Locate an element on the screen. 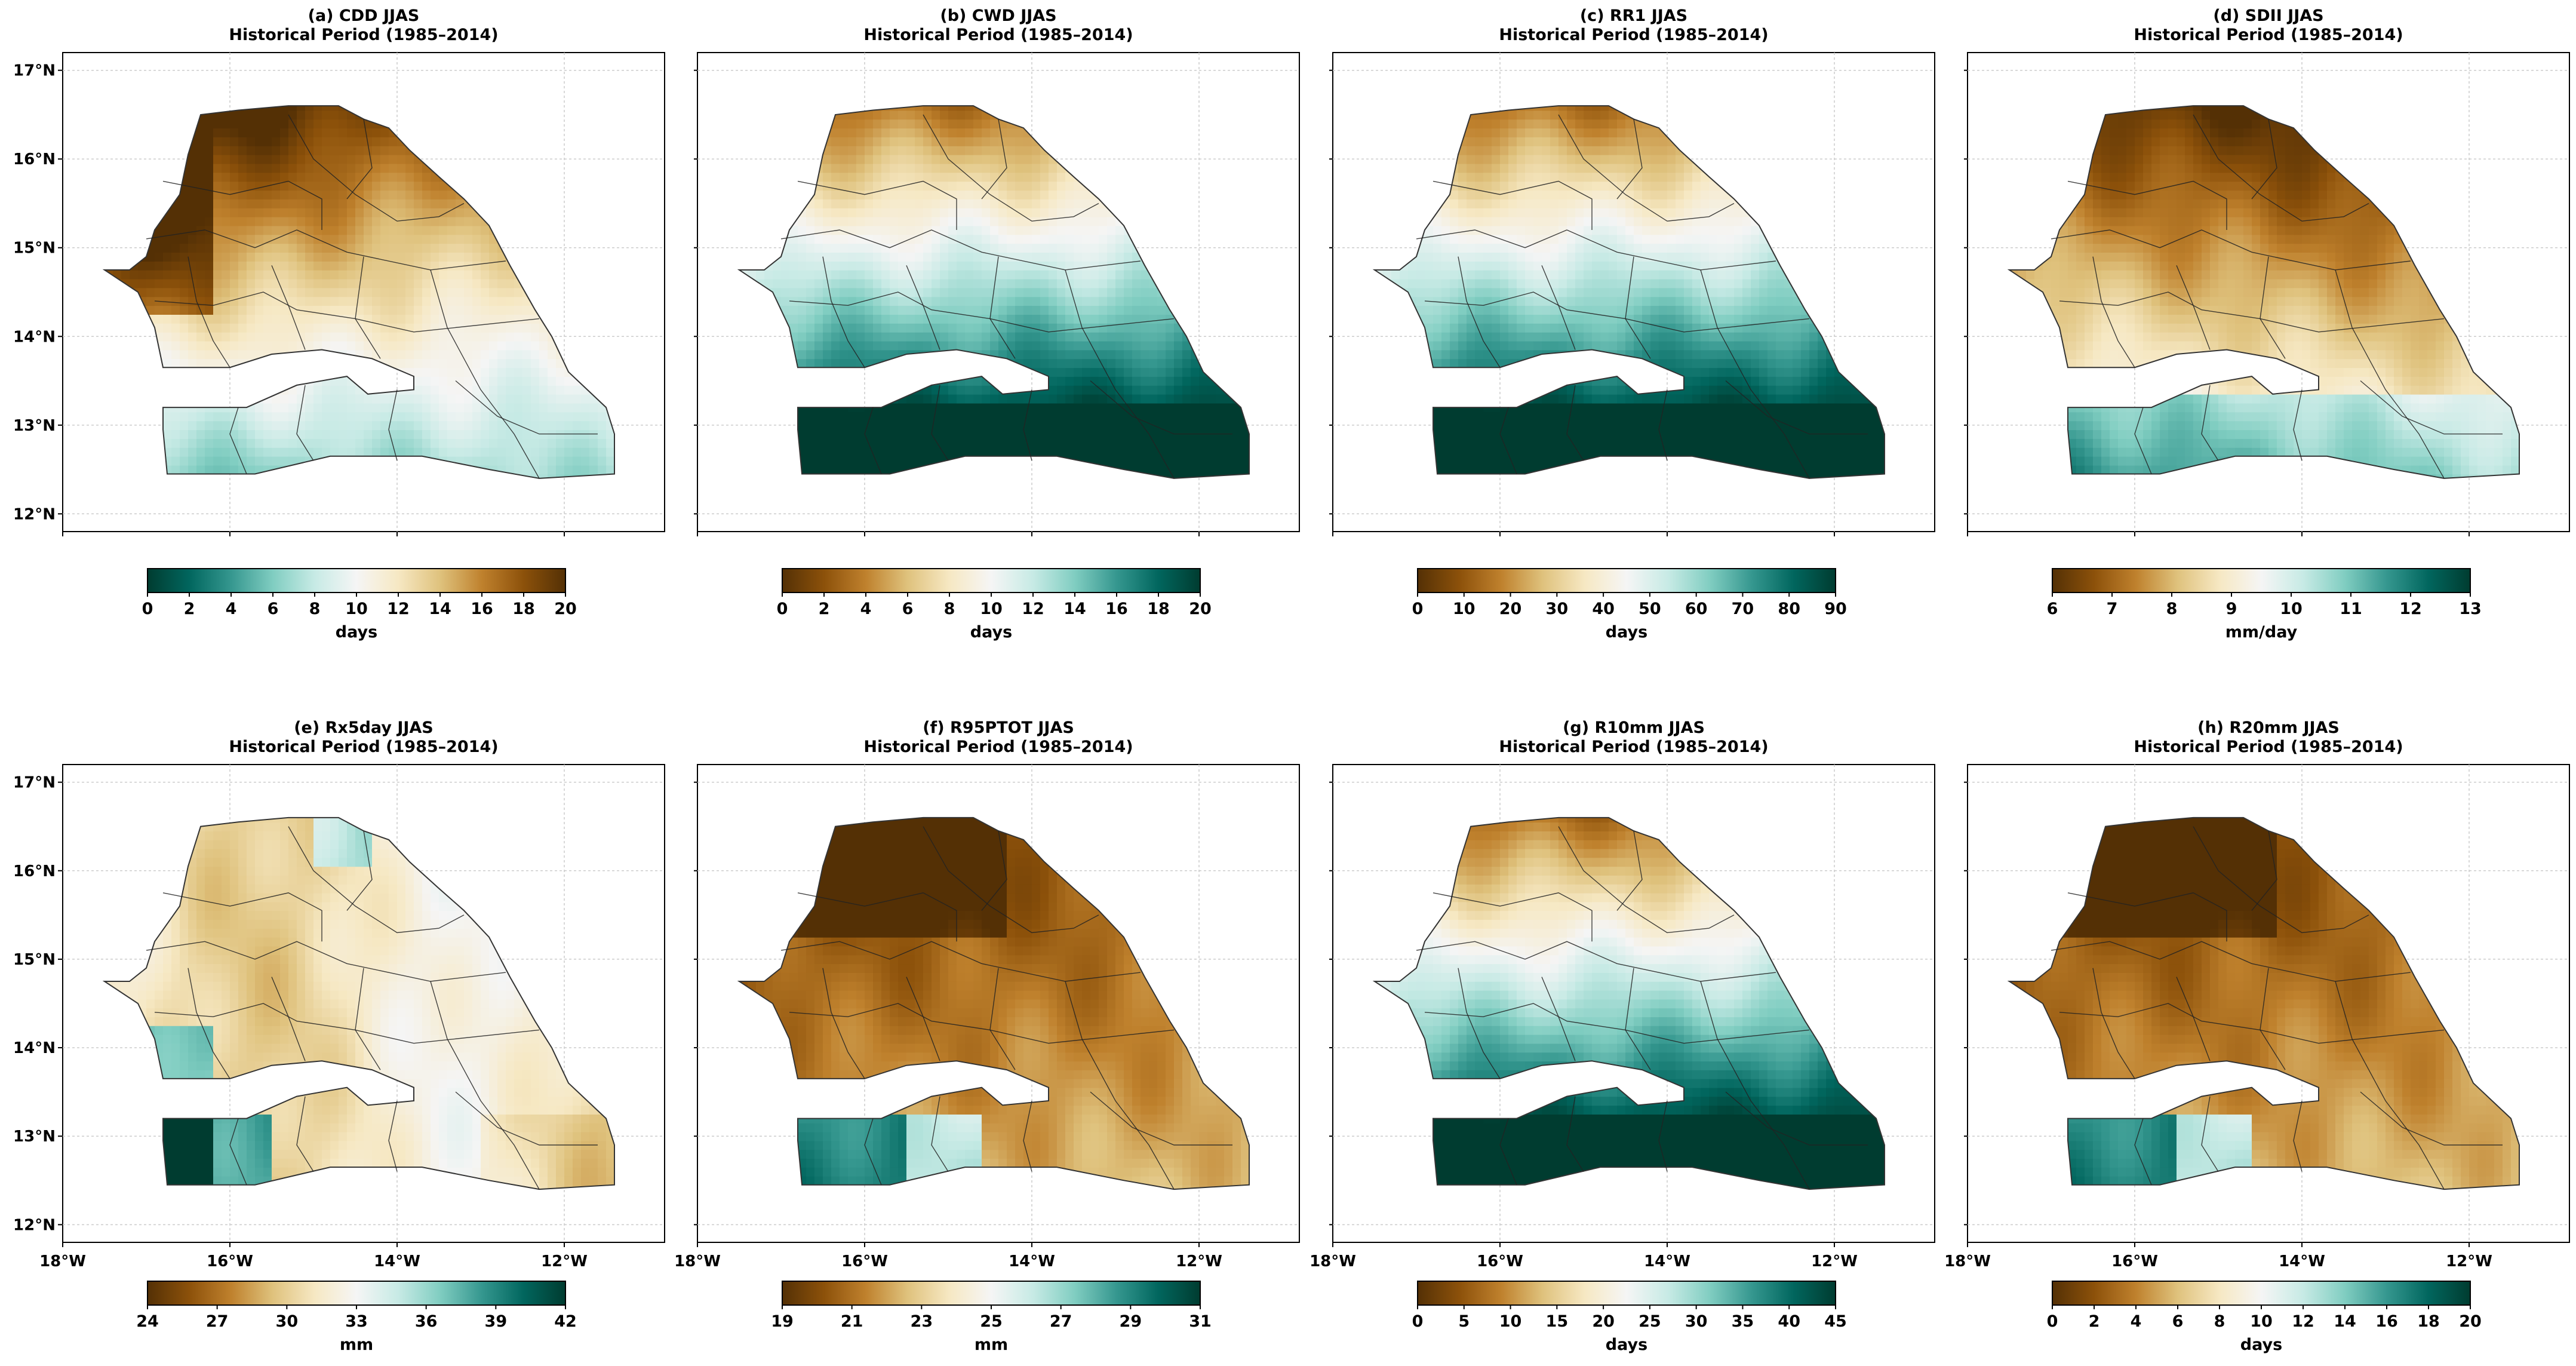 This screenshot has width=2576, height=1366. colorbar-tick-label: 16 is located at coordinates (482, 609).